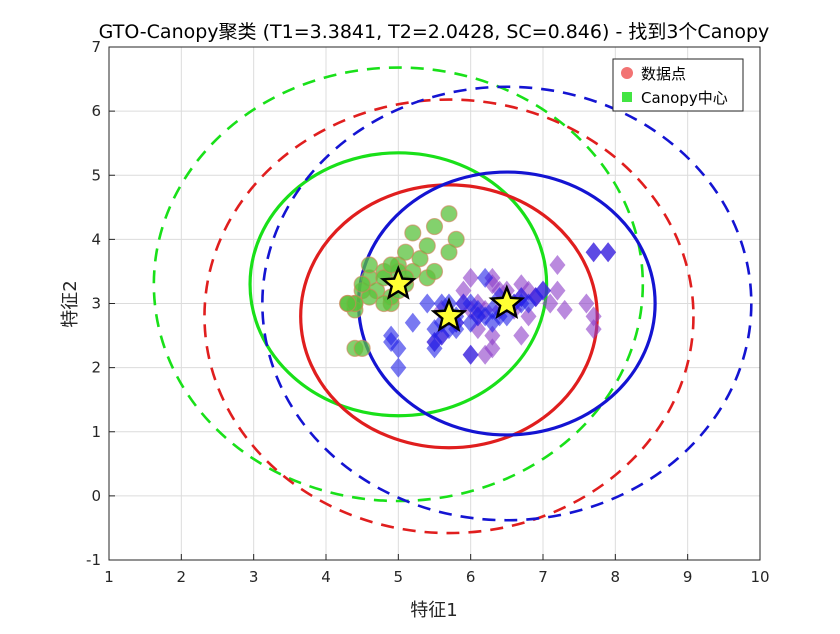  Describe the element at coordinates (254, 577) in the screenshot. I see `x-tick-label: 3` at that location.